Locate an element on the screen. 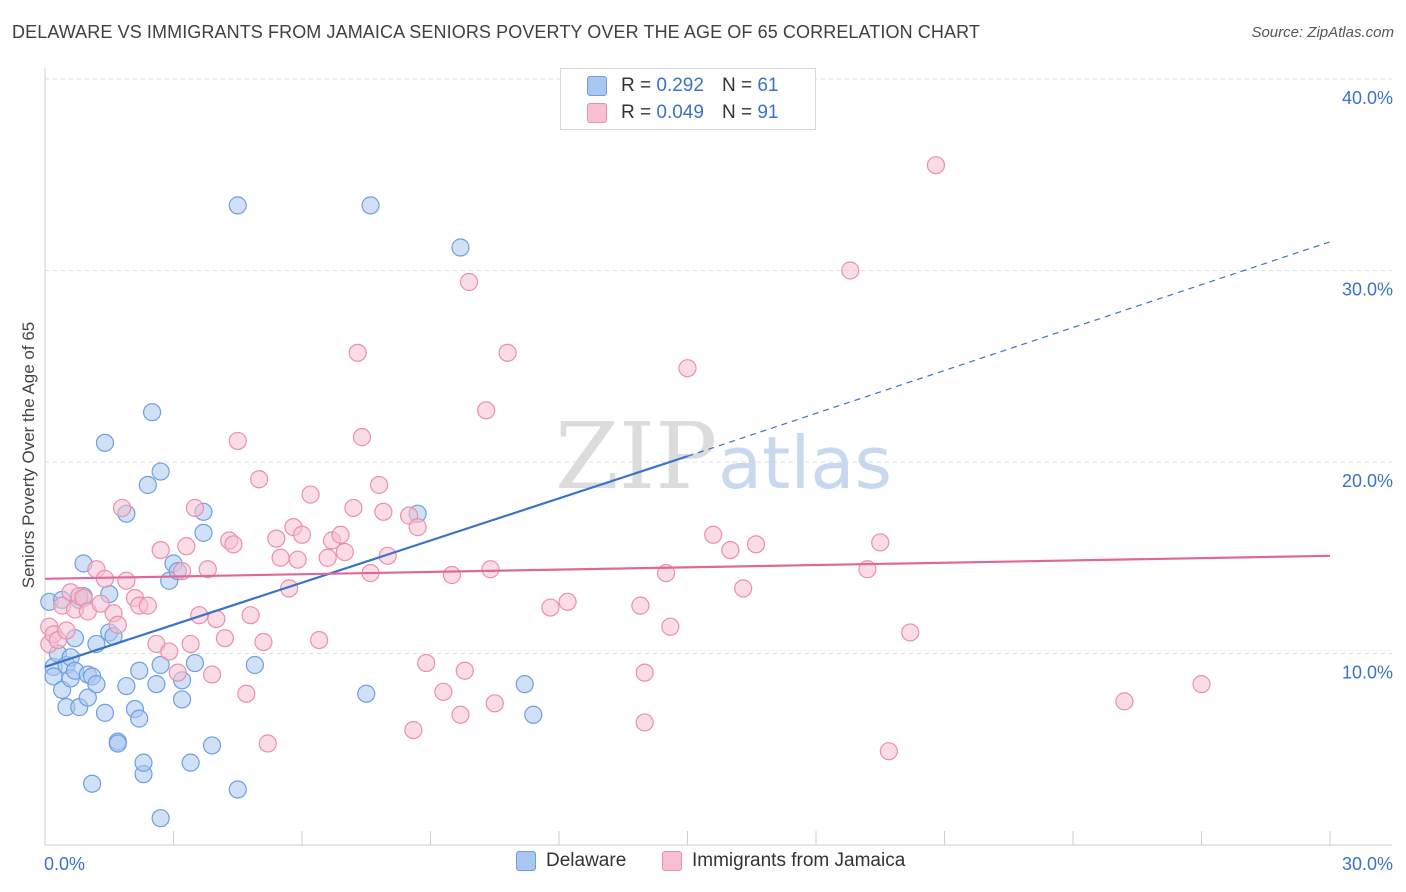 This screenshot has width=1406, height=892. y-tick-label: 40.0% is located at coordinates (1367, 98).